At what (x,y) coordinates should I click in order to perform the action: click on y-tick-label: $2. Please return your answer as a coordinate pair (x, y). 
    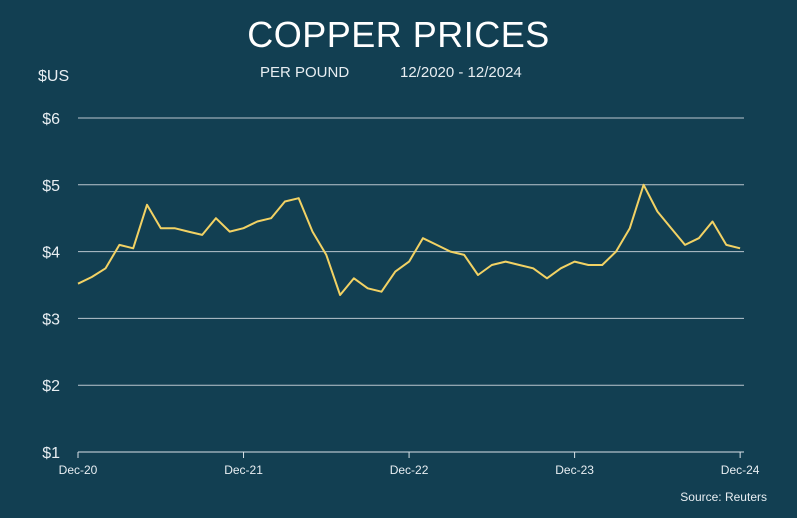
    Looking at the image, I should click on (51, 386).